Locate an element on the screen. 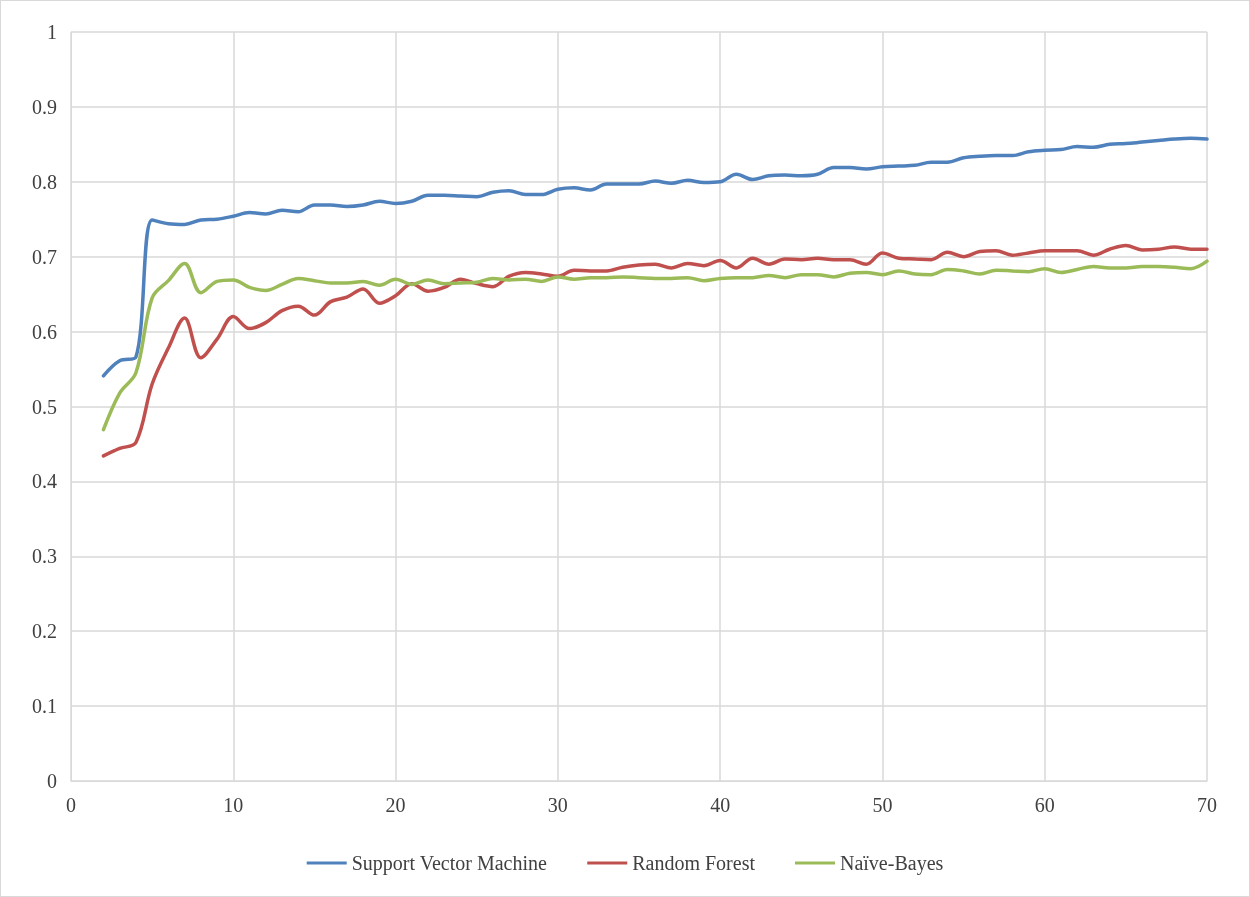  y-tick-label: 0 is located at coordinates (52, 781).